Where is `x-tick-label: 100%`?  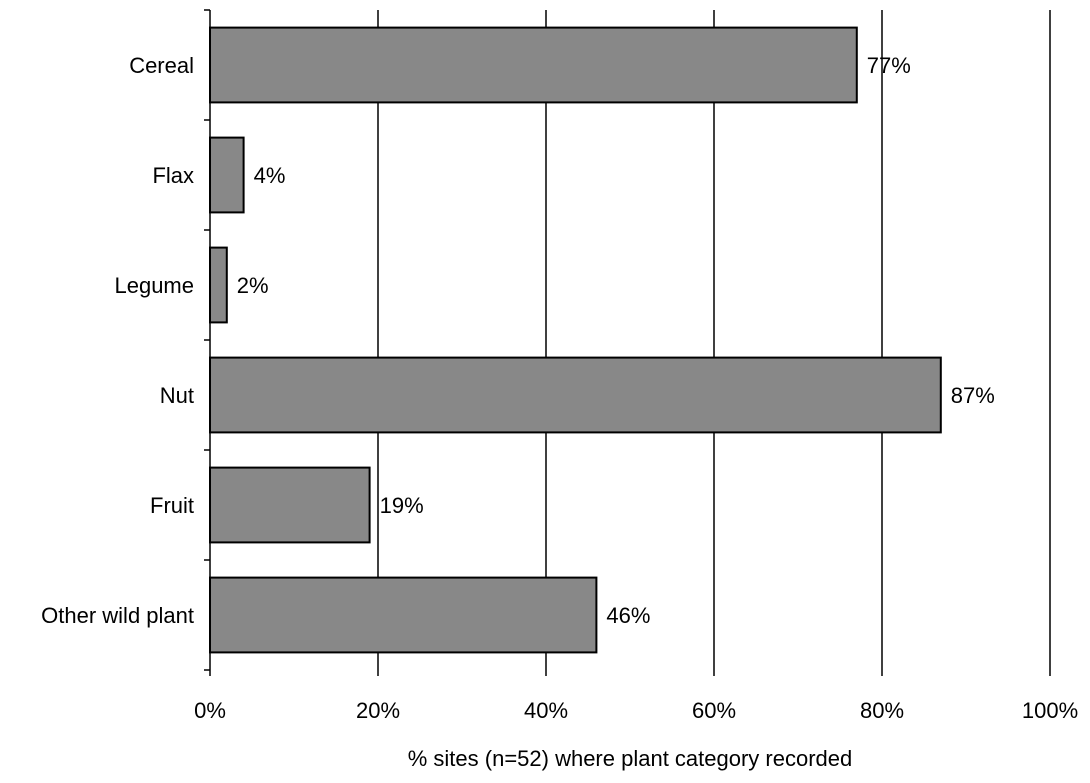
x-tick-label: 100% is located at coordinates (1050, 710).